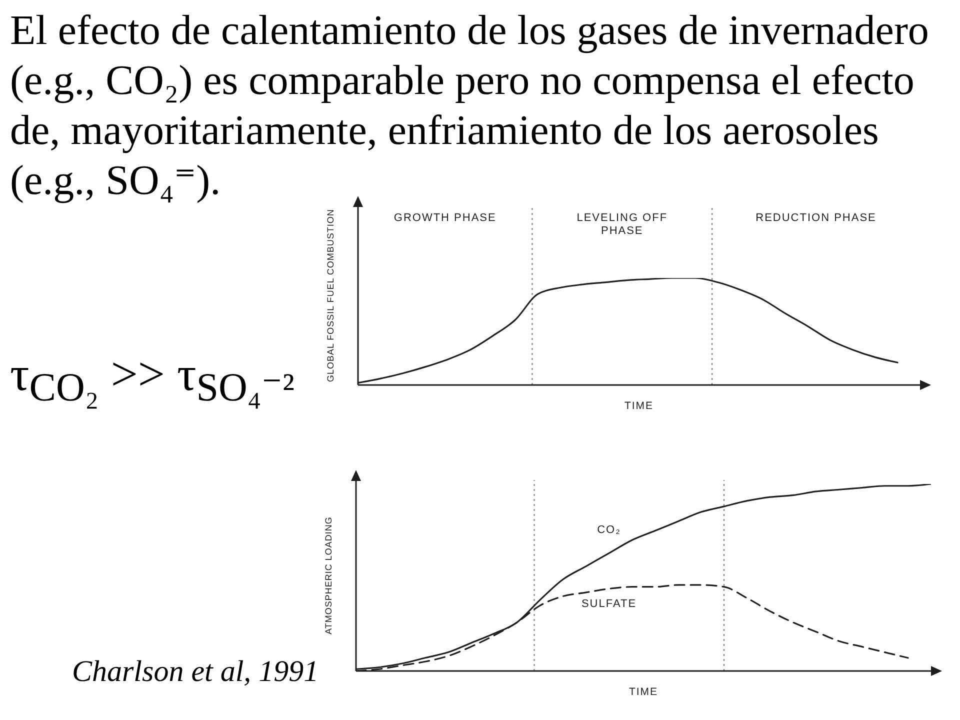  I want to click on series-label: SULFATE, so click(609, 603).